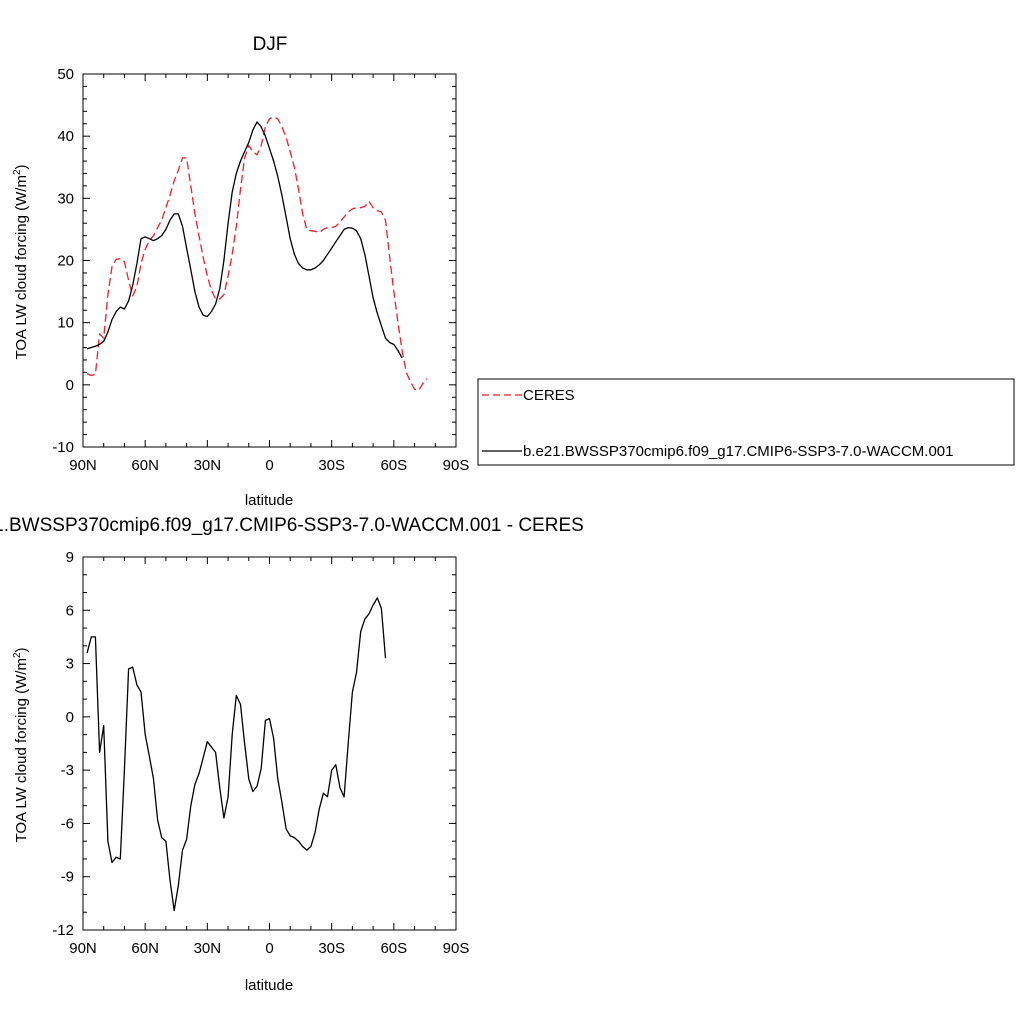 The height and width of the screenshot is (1024, 1024). What do you see at coordinates (270, 44) in the screenshot?
I see `top-title: DJF` at bounding box center [270, 44].